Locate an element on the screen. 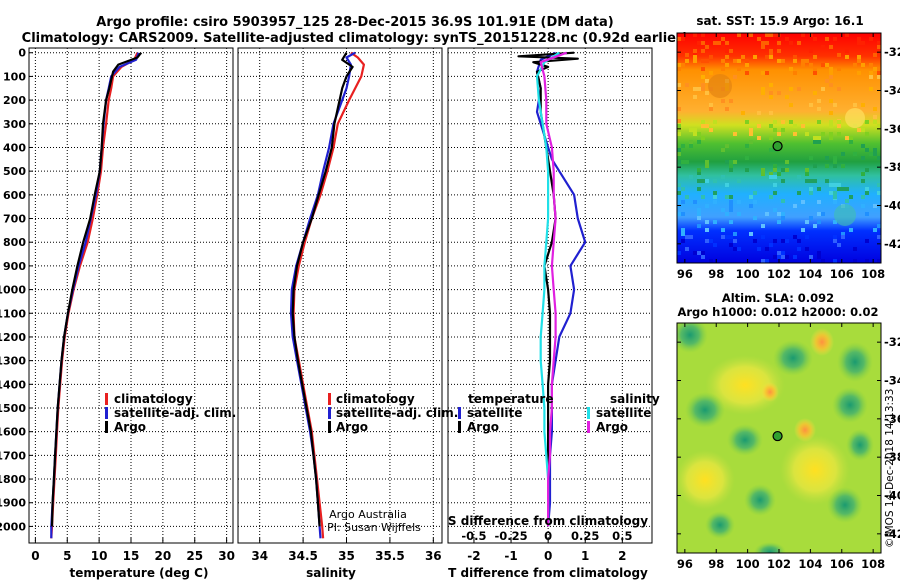 The height and width of the screenshot is (580, 900). salinity-x-label: salinity is located at coordinates (331, 573).